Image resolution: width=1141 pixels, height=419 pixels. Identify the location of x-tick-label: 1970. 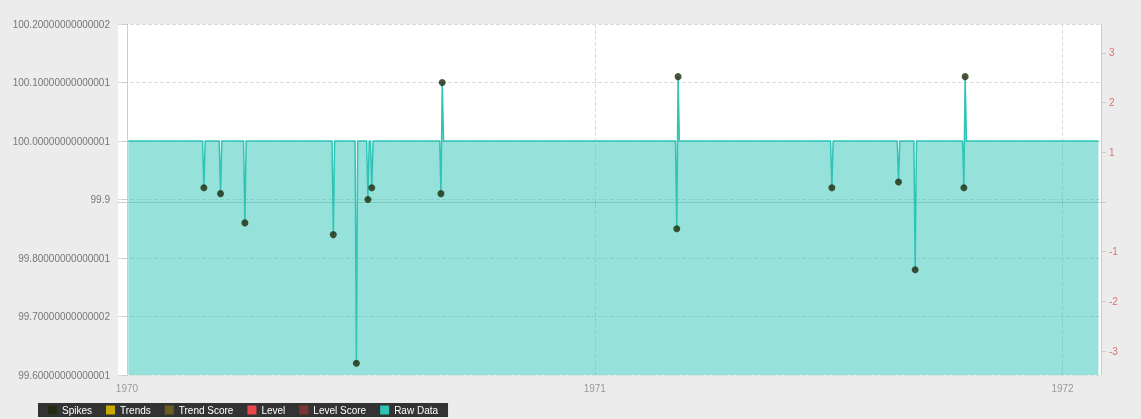
(127, 388).